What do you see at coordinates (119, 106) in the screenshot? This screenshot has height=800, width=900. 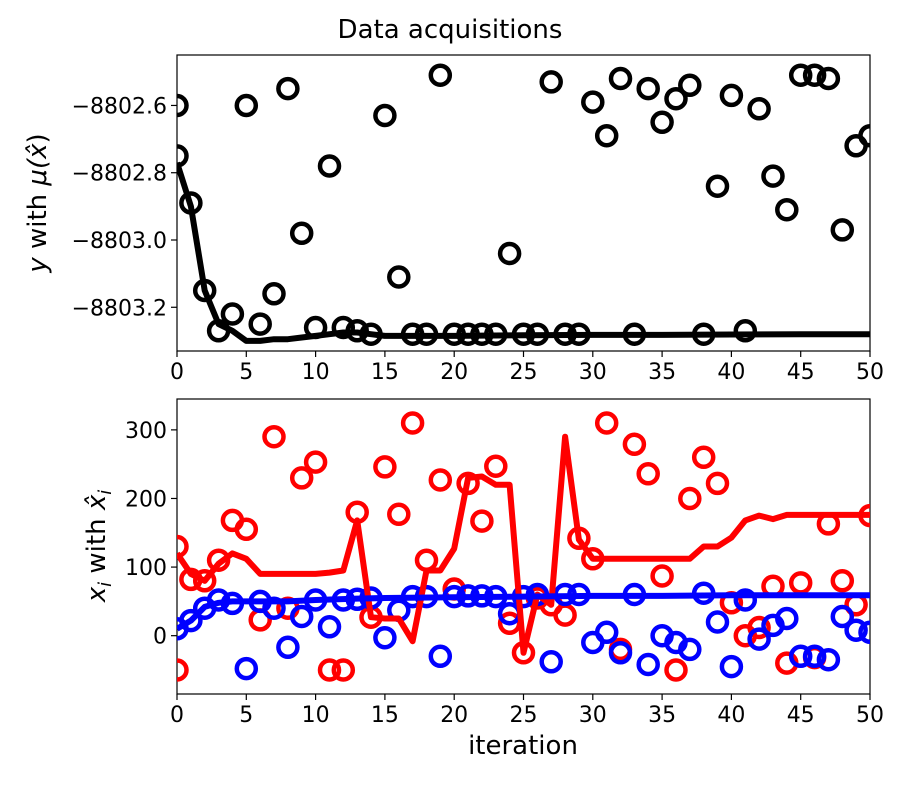 I see `top-y-tick-label: −8802.6` at bounding box center [119, 106].